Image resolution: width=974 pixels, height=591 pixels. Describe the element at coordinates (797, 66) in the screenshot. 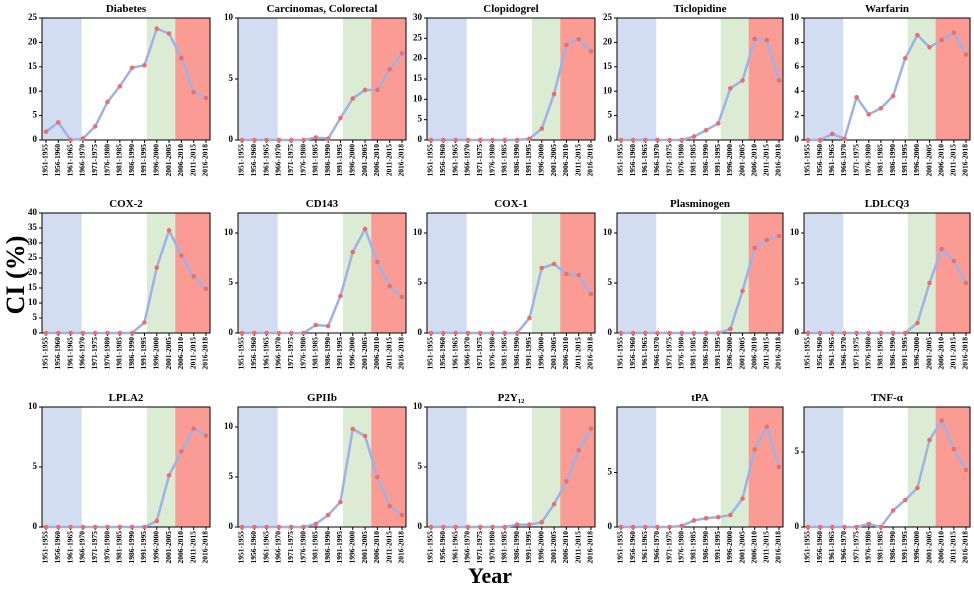

I see `y-tick-label: 6` at that location.